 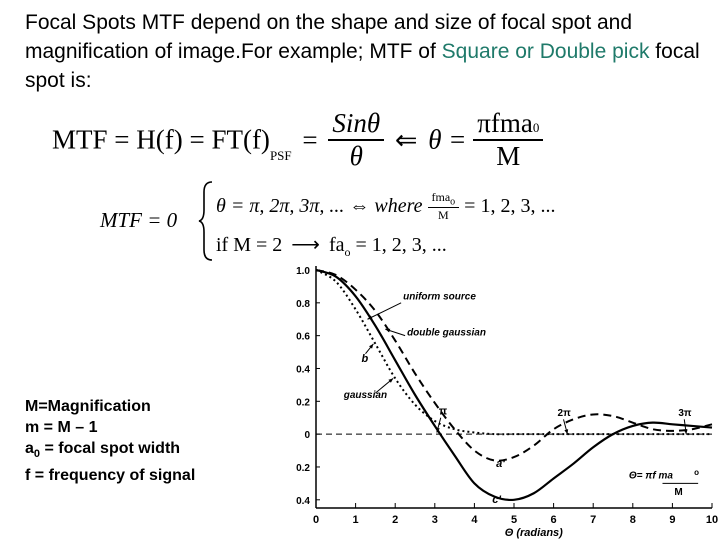 I want to click on mtf-zero-label: MTF = 0, so click(x=138, y=220).